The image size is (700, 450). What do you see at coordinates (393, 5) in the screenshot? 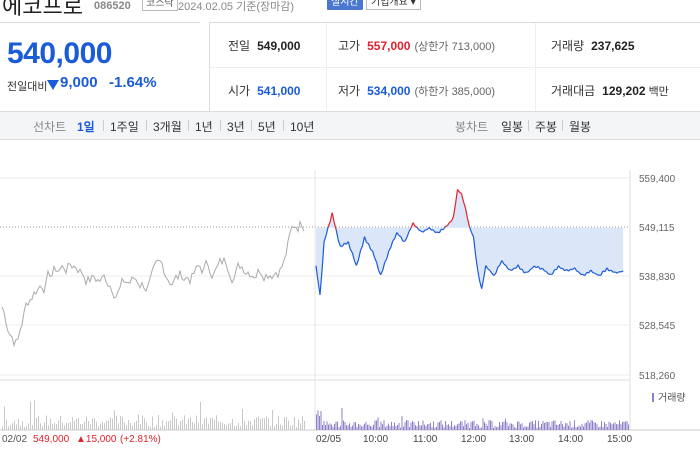
I see `company-overview-button: 기업개요 ▾` at bounding box center [393, 5].